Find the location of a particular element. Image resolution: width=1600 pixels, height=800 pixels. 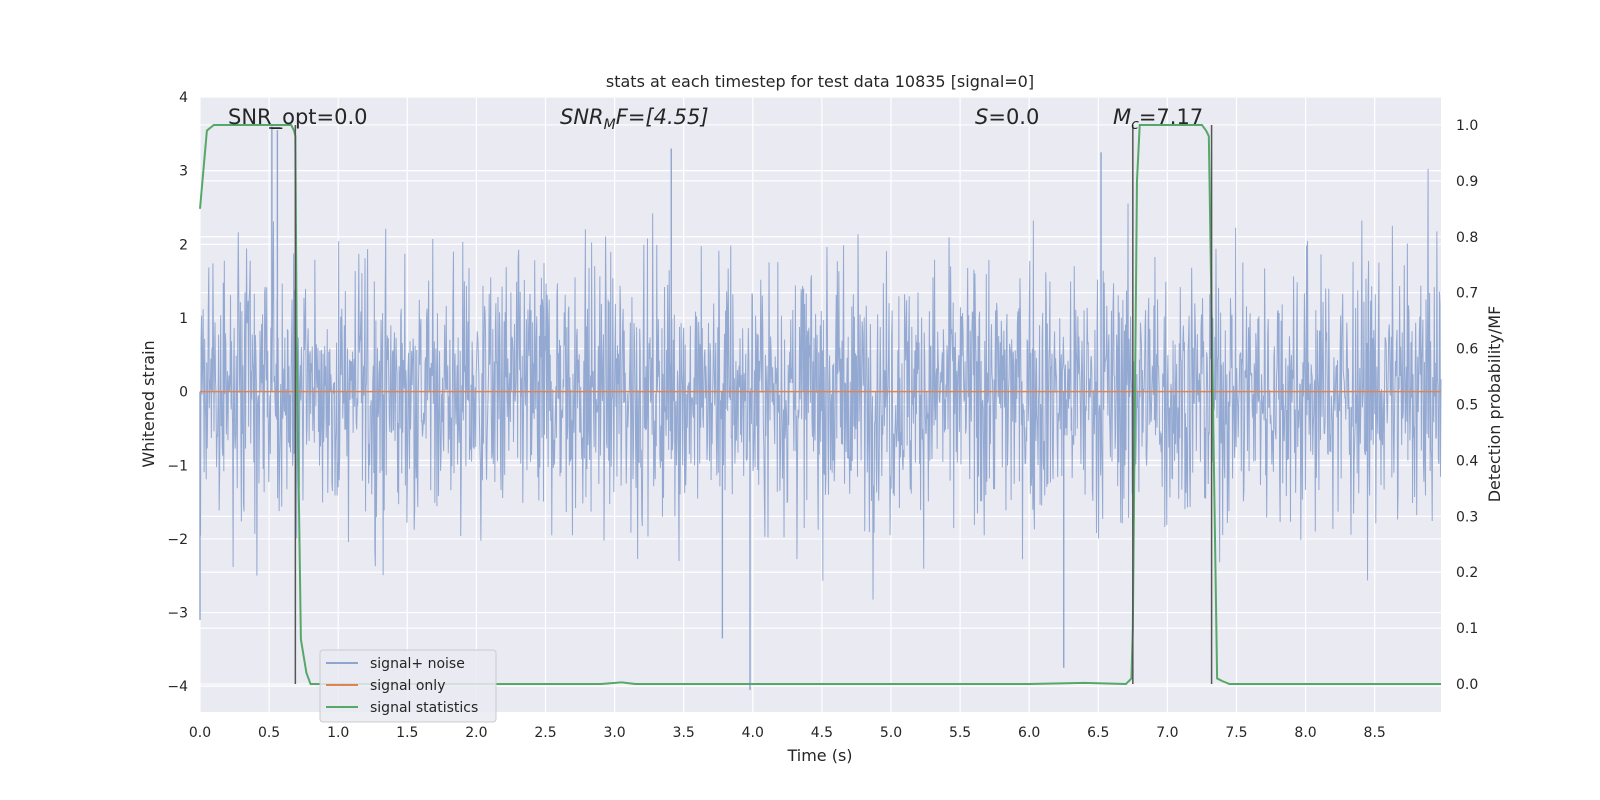

y2-tick-label: 0.1 is located at coordinates (1467, 629).